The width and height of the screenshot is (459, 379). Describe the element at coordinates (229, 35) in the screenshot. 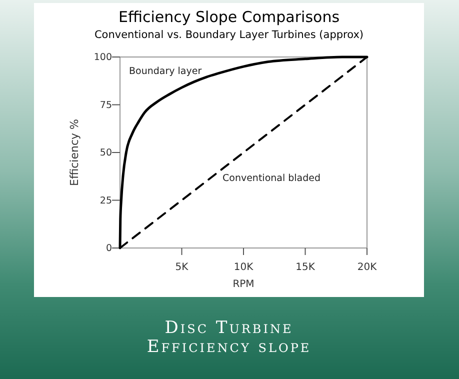

I see `chart-subtitle: Conventional vs. Boundary Layer Turbines (approx)` at that location.